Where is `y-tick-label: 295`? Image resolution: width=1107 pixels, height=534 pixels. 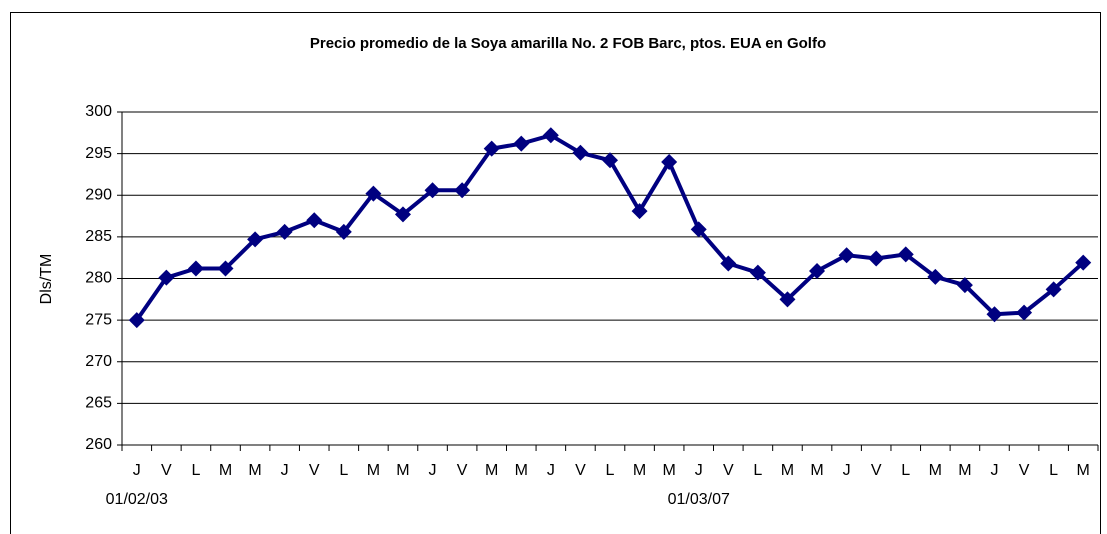
y-tick-label: 295 is located at coordinates (98, 153).